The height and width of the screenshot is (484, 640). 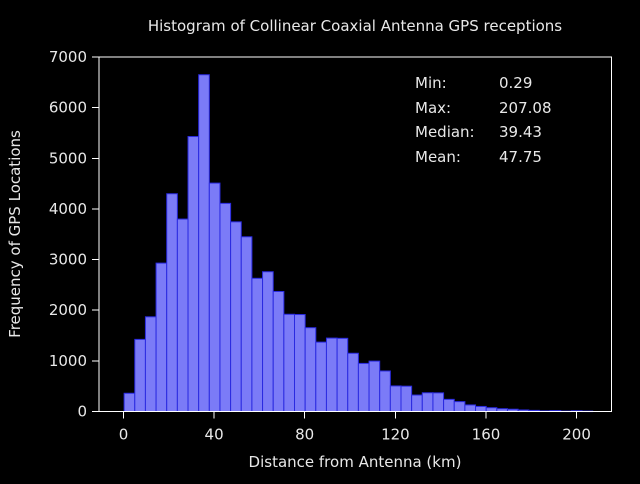 What do you see at coordinates (304, 435) in the screenshot?
I see `x-tick-label: 80` at bounding box center [304, 435].